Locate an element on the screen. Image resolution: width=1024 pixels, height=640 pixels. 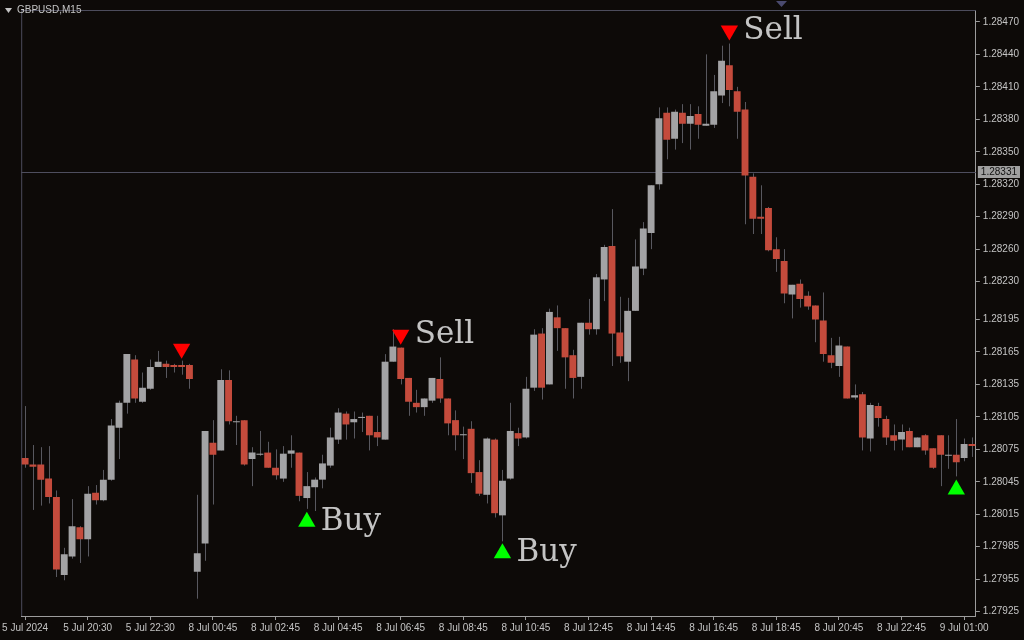
x-tick-label: 8 Jul 22:45 is located at coordinates (902, 627).